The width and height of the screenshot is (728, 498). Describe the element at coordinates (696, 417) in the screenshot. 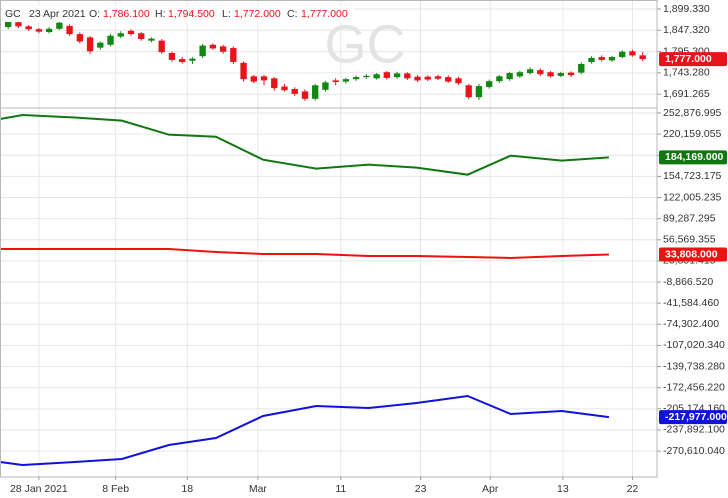

I see `price-tag-label: -217,977.000` at that location.